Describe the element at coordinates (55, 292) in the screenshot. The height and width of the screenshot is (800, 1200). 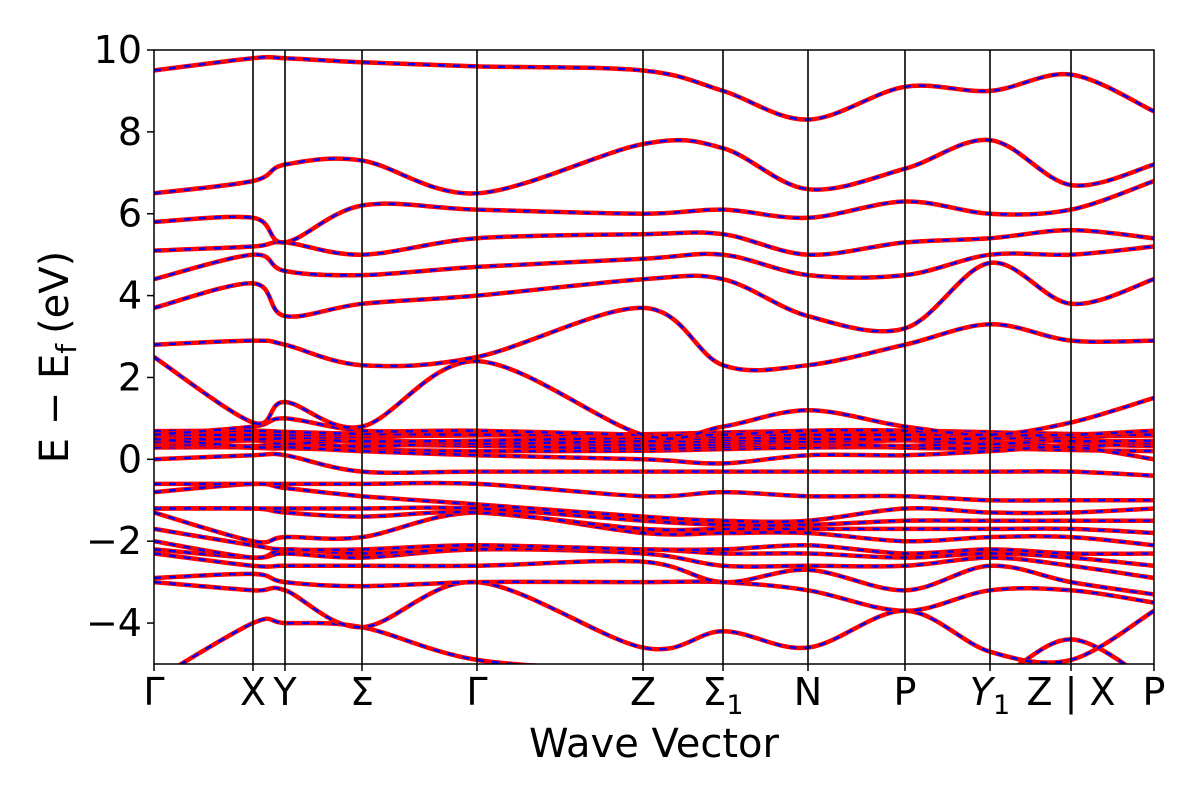
I see `y-axis-title-unit: (eV)` at that location.